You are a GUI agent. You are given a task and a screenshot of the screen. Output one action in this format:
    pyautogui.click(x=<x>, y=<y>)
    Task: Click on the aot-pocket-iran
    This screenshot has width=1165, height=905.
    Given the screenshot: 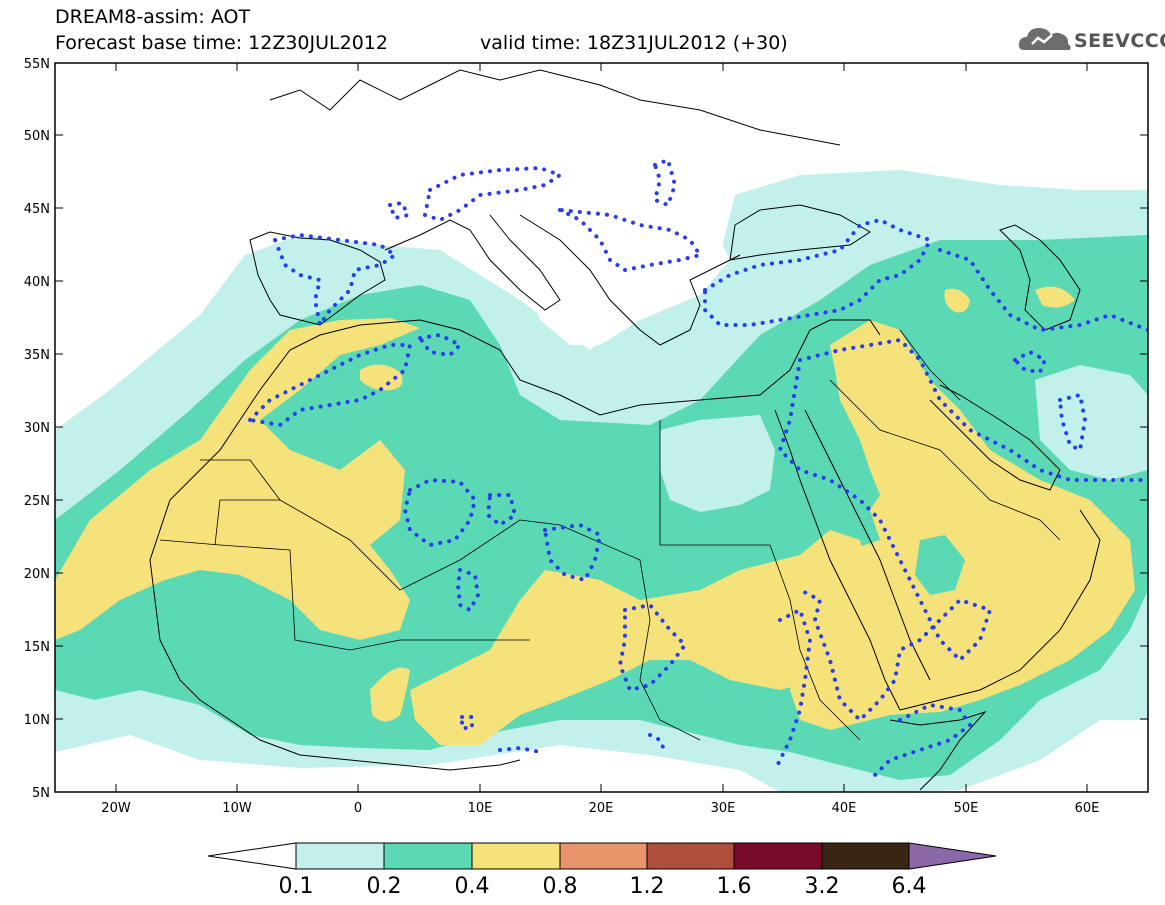 What is the action you would take?
    pyautogui.click(x=1091, y=422)
    